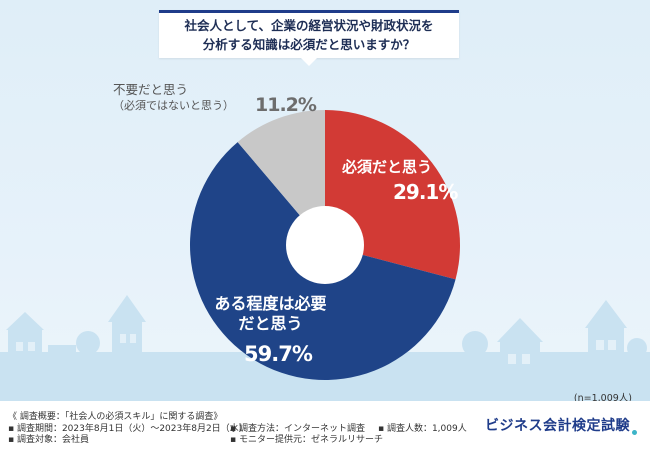 Image resolution: width=650 pixels, height=450 pixels. What do you see at coordinates (270, 313) in the screenshot?
I see `slice-label-somewhat-necessary: ある程度は必要だと思う` at bounding box center [270, 313].